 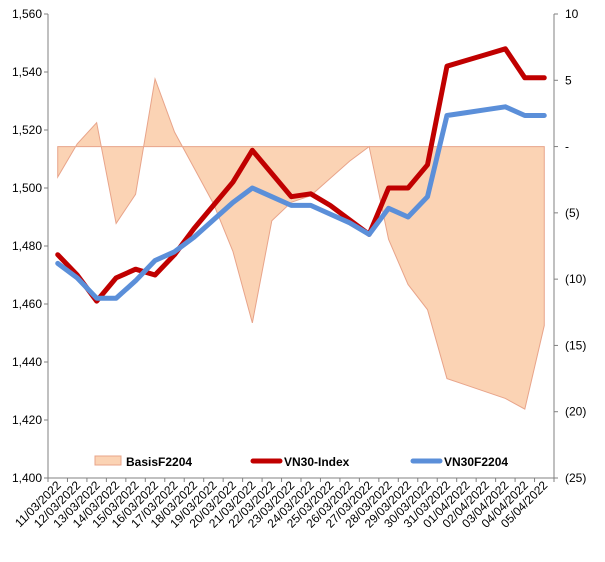 I want to click on legend-label-vn30f2204: VN30F2204, so click(x=476, y=462).